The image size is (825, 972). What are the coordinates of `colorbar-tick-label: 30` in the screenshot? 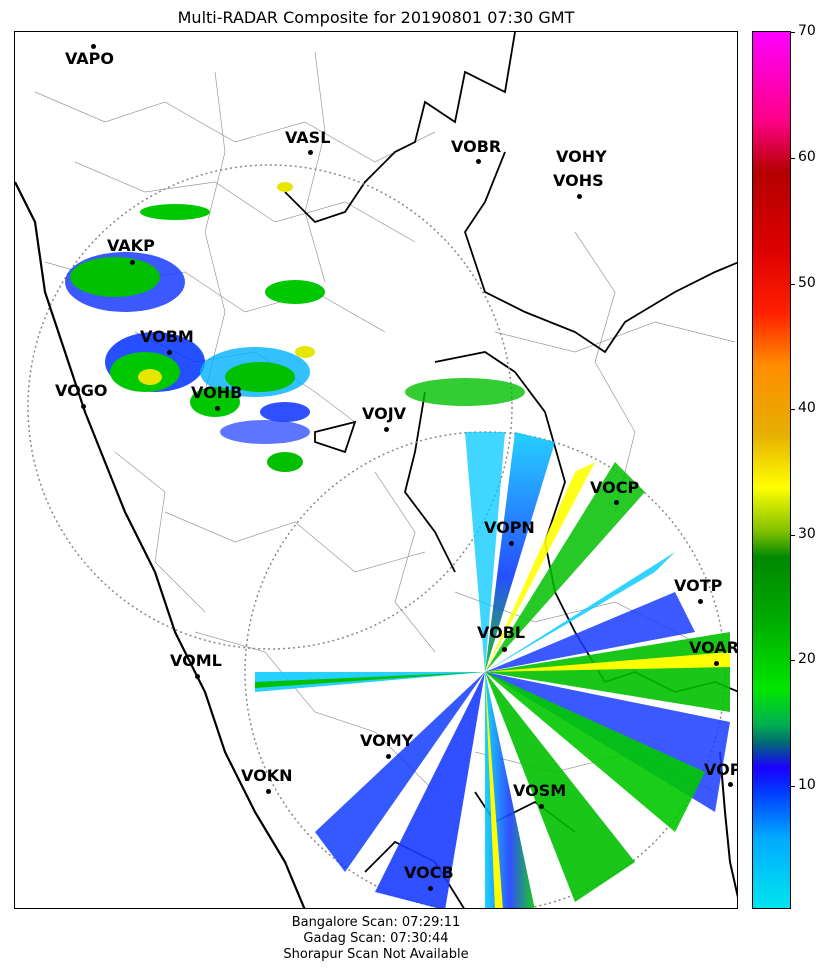 It's located at (807, 534).